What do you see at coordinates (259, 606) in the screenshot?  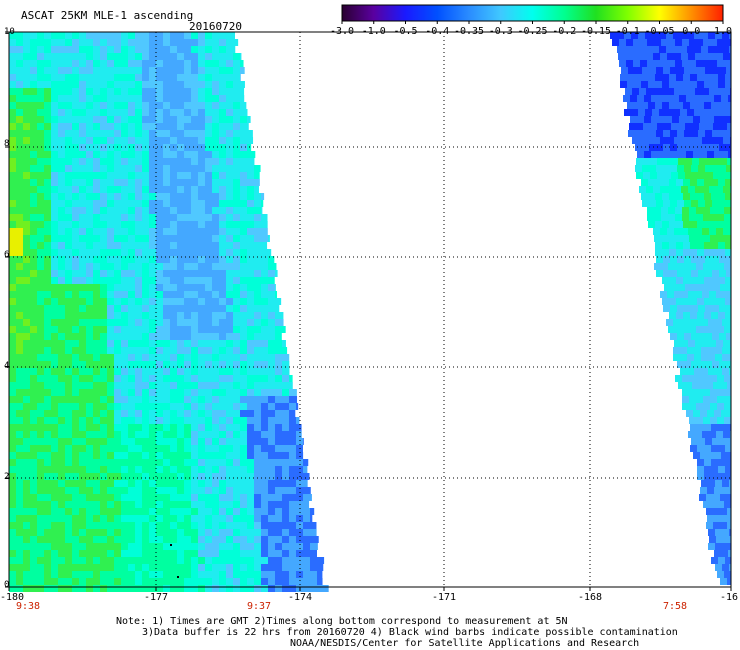 I see `swath-time: 9:37` at bounding box center [259, 606].